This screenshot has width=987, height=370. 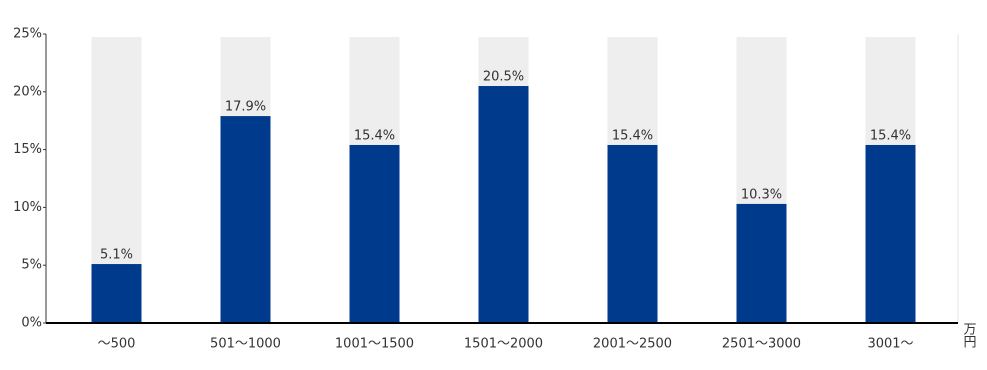 What do you see at coordinates (245, 344) in the screenshot?
I see `x-tick-label: 501～1000` at bounding box center [245, 344].